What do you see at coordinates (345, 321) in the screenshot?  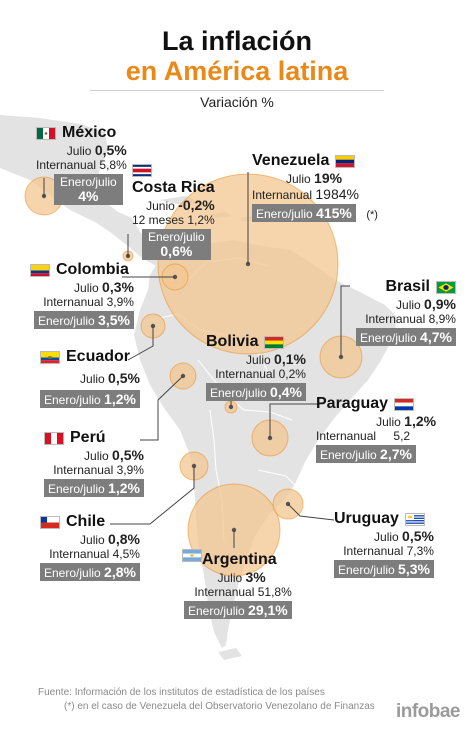 I see `brasil-leader` at bounding box center [345, 321].